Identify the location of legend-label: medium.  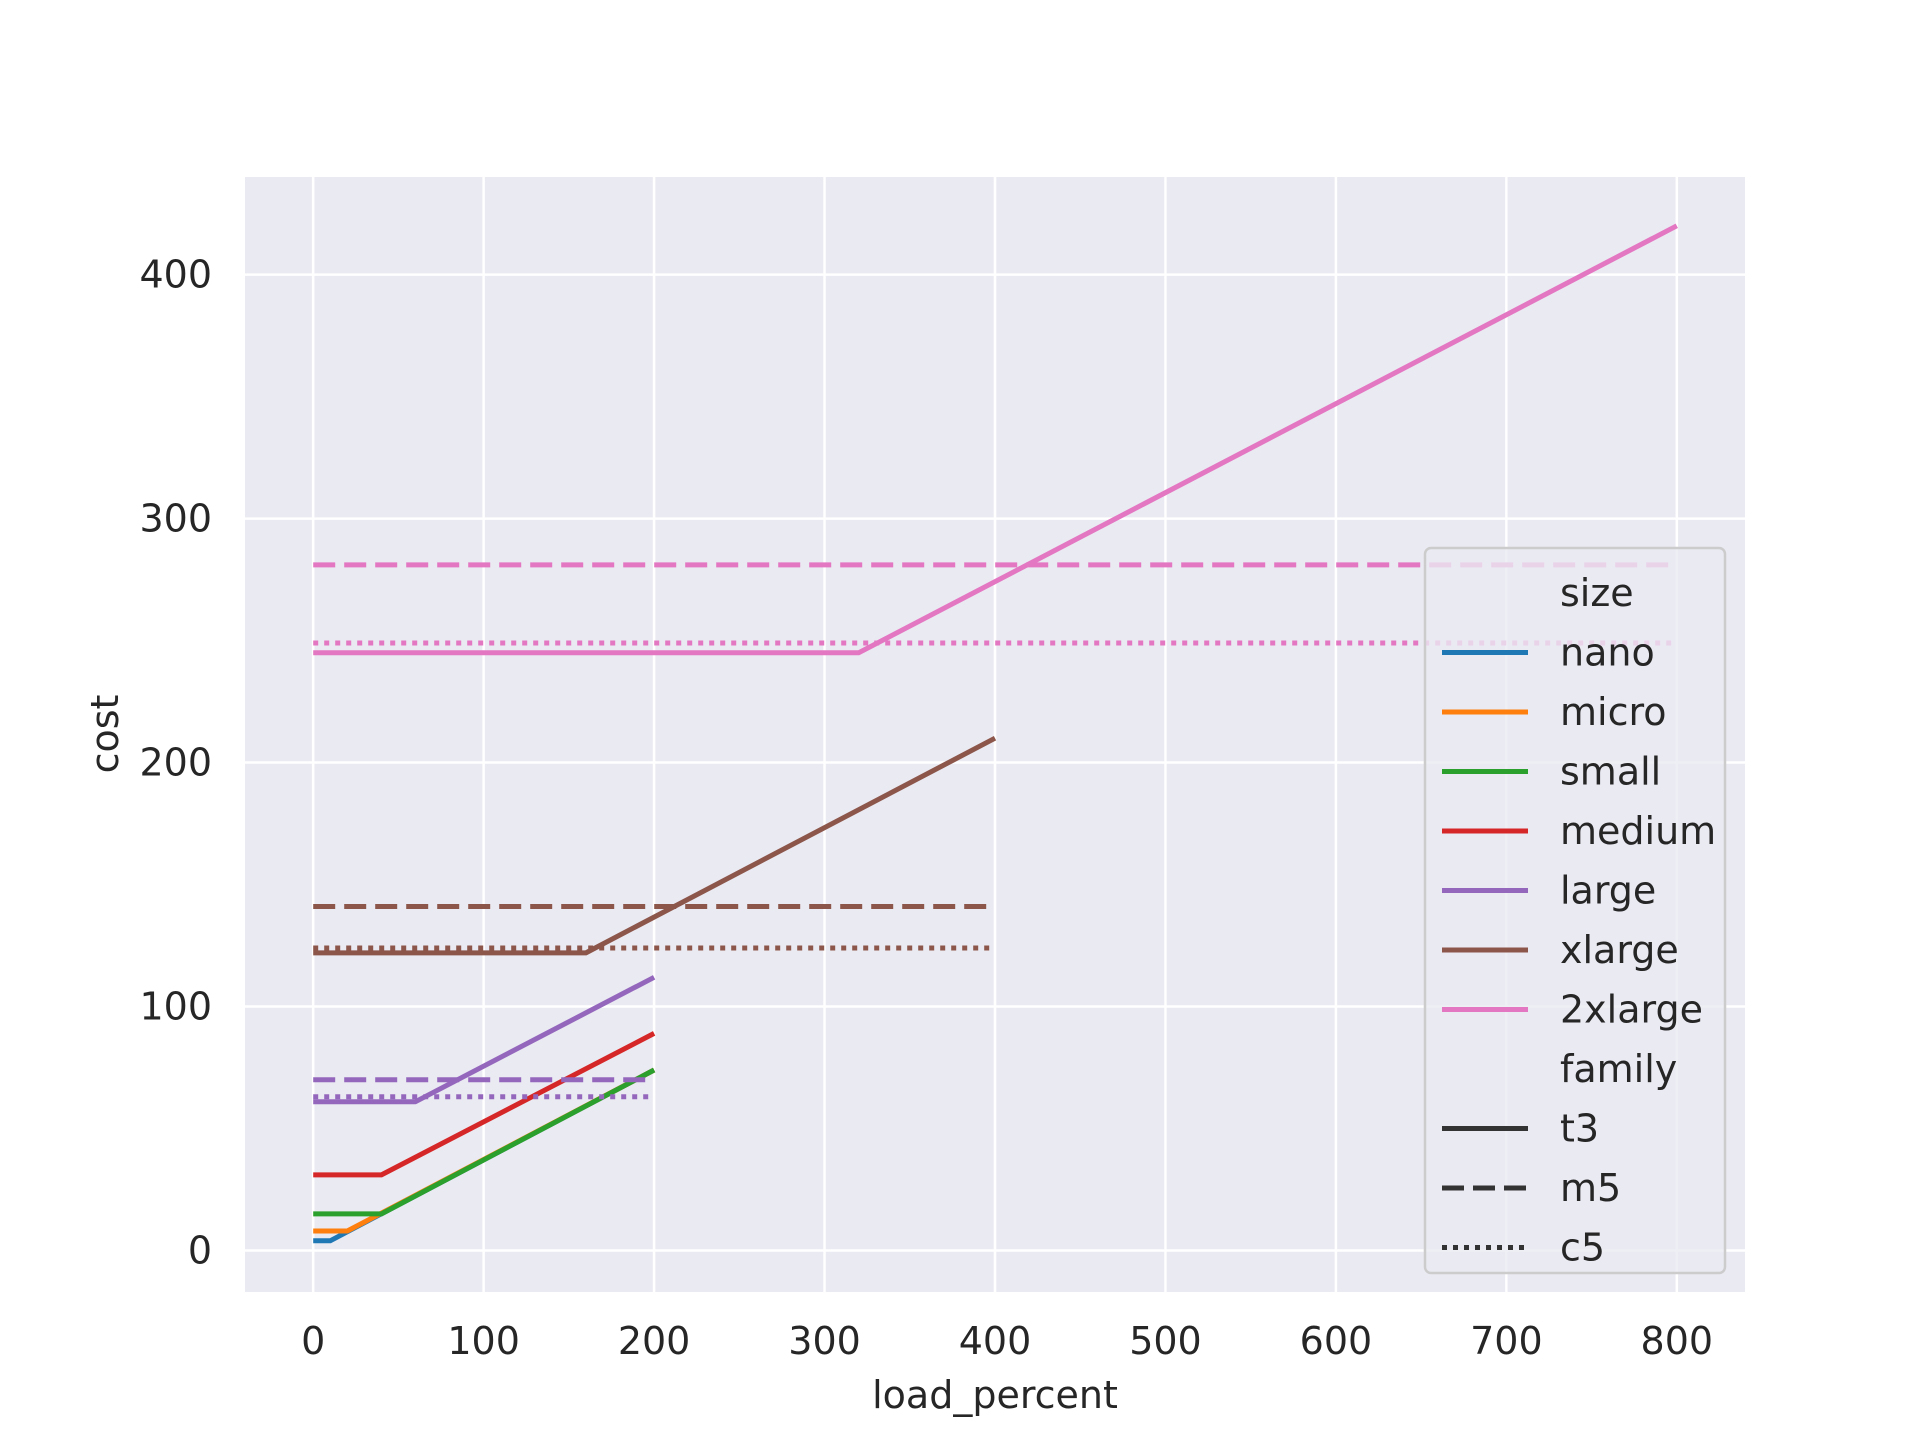
(1638, 831).